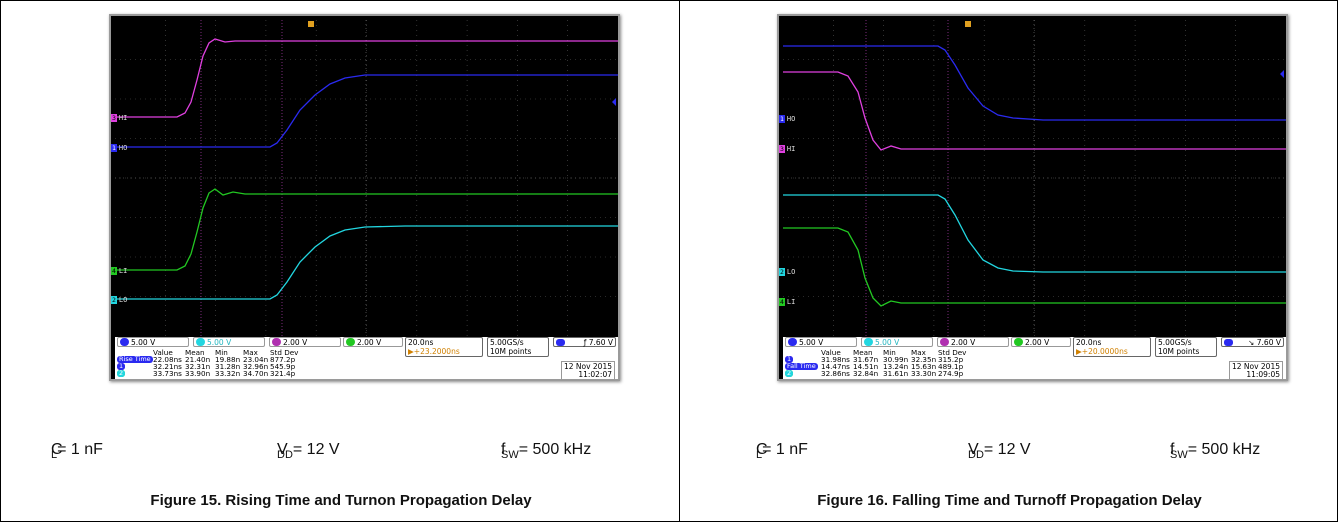 This screenshot has width=1338, height=522. I want to click on trigger-box: ƒ 7.60 V, so click(584, 342).